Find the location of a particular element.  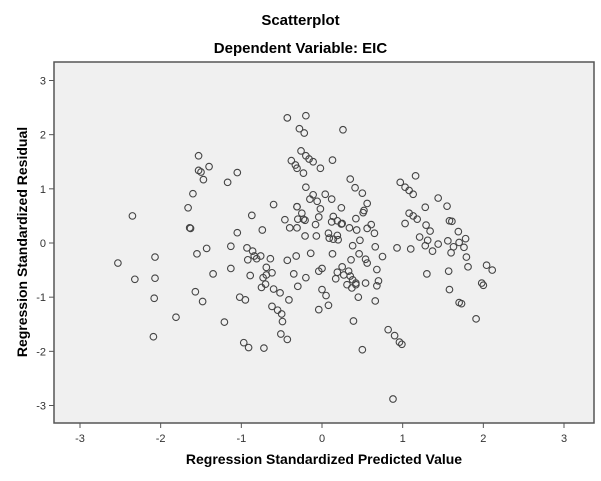

y-tick-label: 1 is located at coordinates (43, 190).